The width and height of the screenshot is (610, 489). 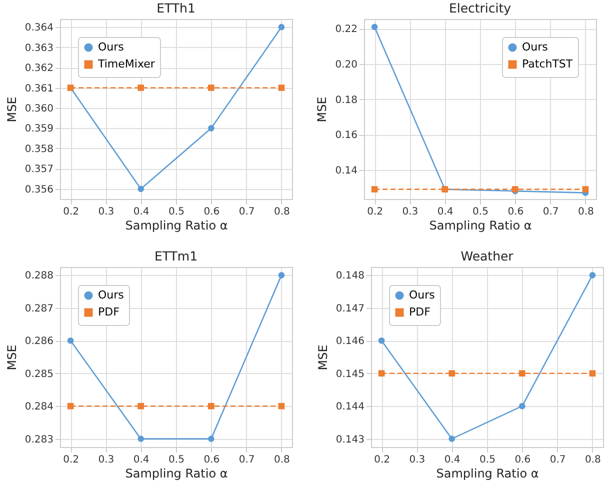 What do you see at coordinates (39, 129) in the screenshot?
I see `y-tick-label: 0.359` at bounding box center [39, 129].